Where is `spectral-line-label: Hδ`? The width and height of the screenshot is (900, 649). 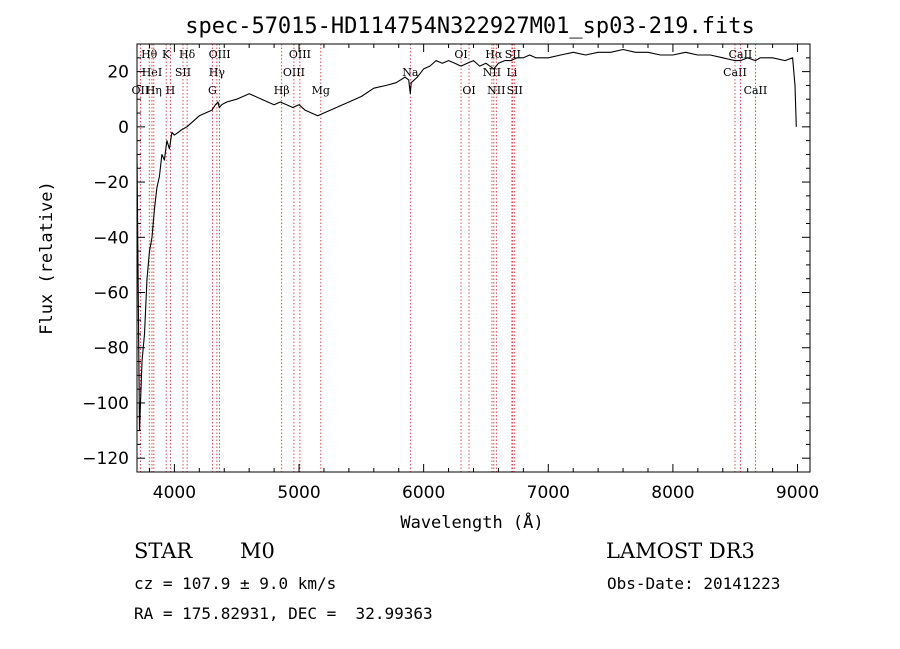 spectral-line-label: Hδ is located at coordinates (187, 54).